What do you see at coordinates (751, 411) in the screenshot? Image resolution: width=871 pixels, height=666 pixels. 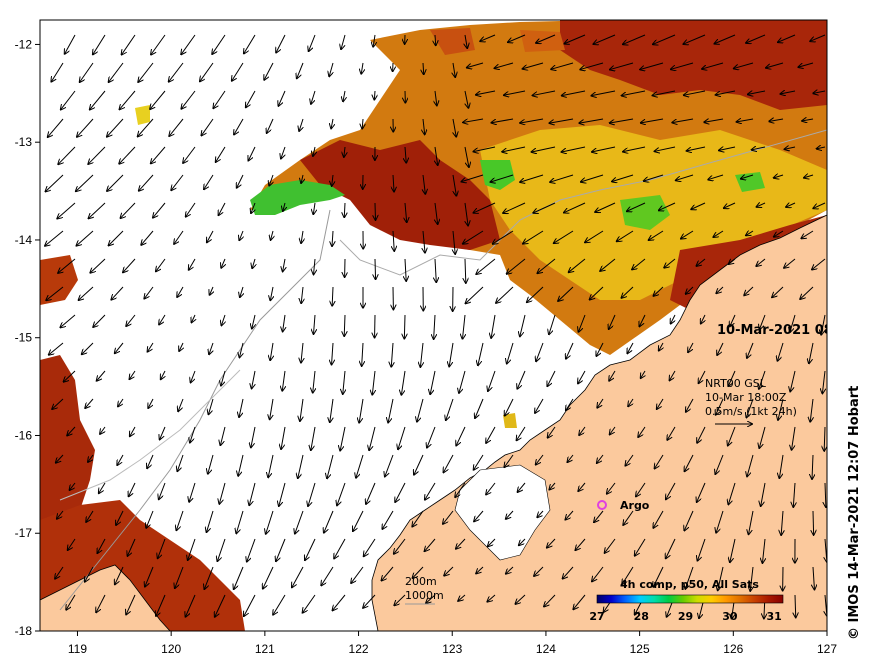 I see `current-scale-label: 0.5m/s (1kt 24h)` at bounding box center [751, 411].